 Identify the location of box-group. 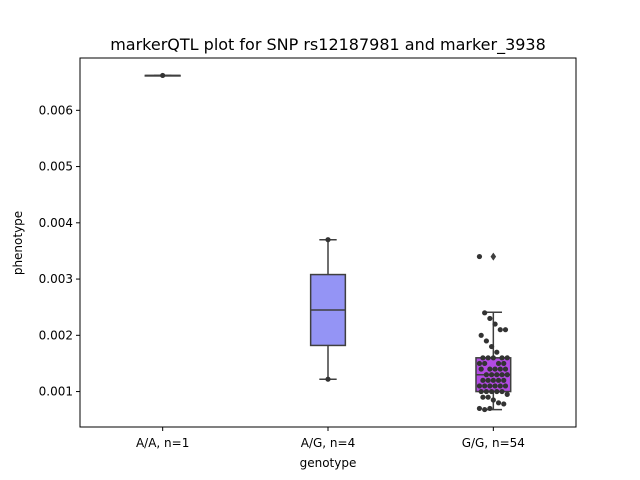
(328, 309).